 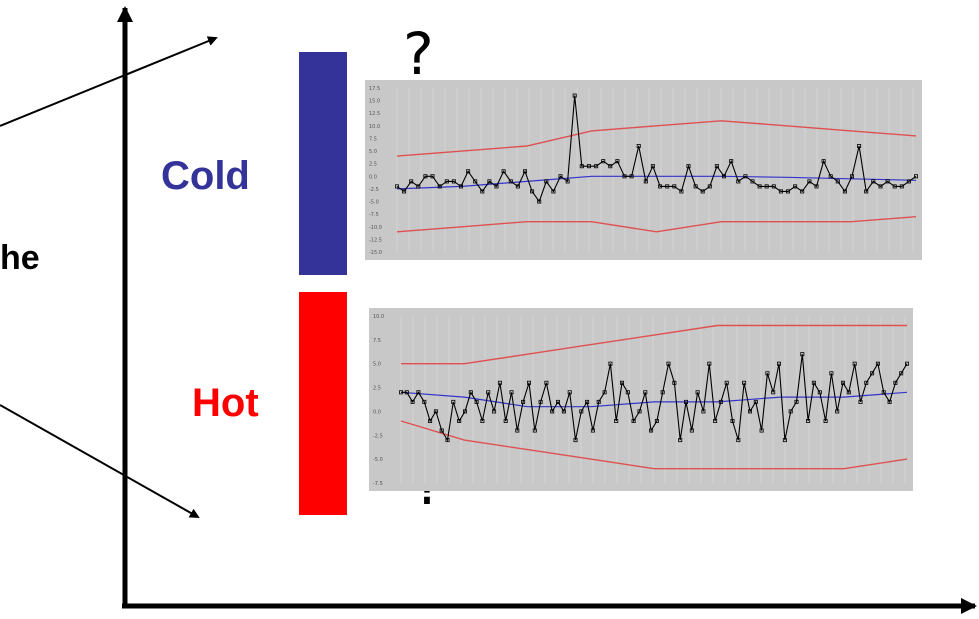 I want to click on cold-tick-label: 15.0, so click(x=374, y=102).